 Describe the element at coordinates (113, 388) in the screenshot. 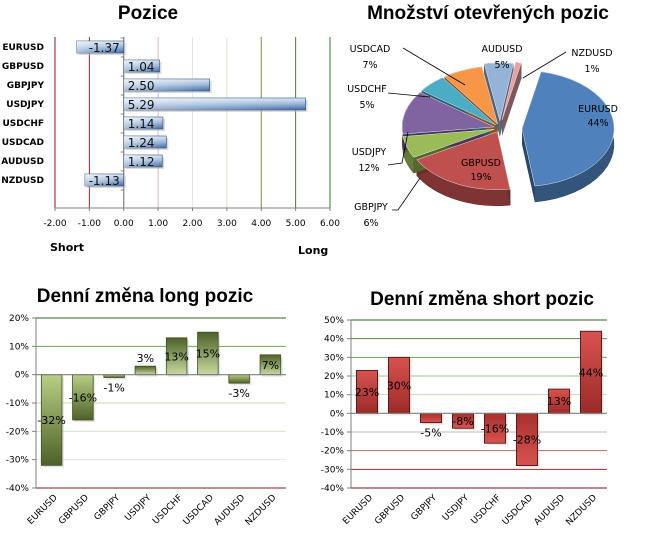

I see `data-label: -1%` at that location.